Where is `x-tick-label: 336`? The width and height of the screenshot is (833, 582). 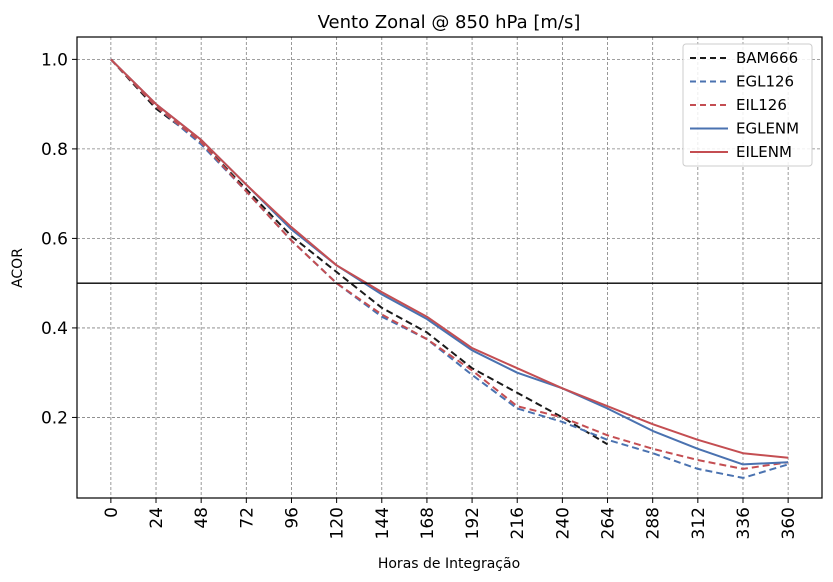
x-tick-label: 336 is located at coordinates (744, 523).